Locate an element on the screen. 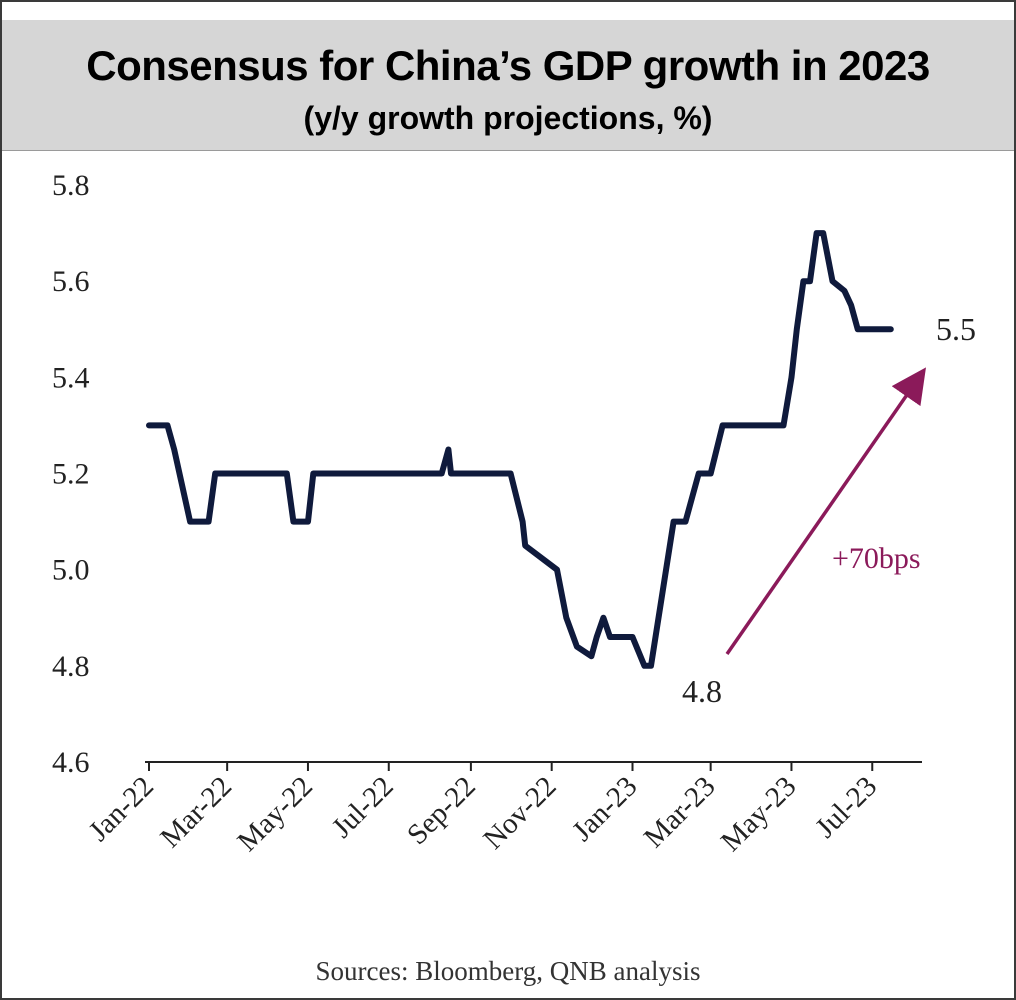 The image size is (1016, 1000). end-value-label: 5.5 is located at coordinates (956, 329).